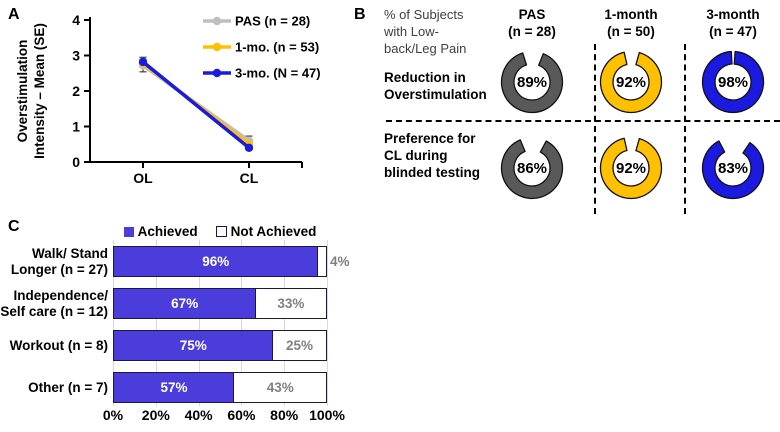  What do you see at coordinates (532, 14) in the screenshot?
I see `column-header-title: PAS` at bounding box center [532, 14].